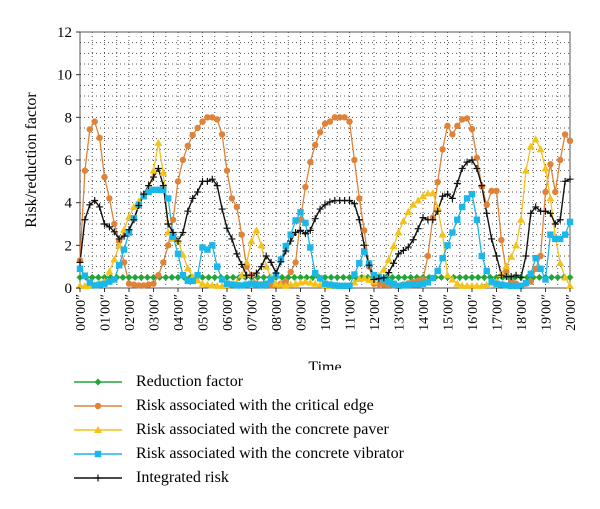 This screenshot has width=600, height=509. What do you see at coordinates (69, 204) in the screenshot?
I see `y-tick-label: 4` at bounding box center [69, 204].